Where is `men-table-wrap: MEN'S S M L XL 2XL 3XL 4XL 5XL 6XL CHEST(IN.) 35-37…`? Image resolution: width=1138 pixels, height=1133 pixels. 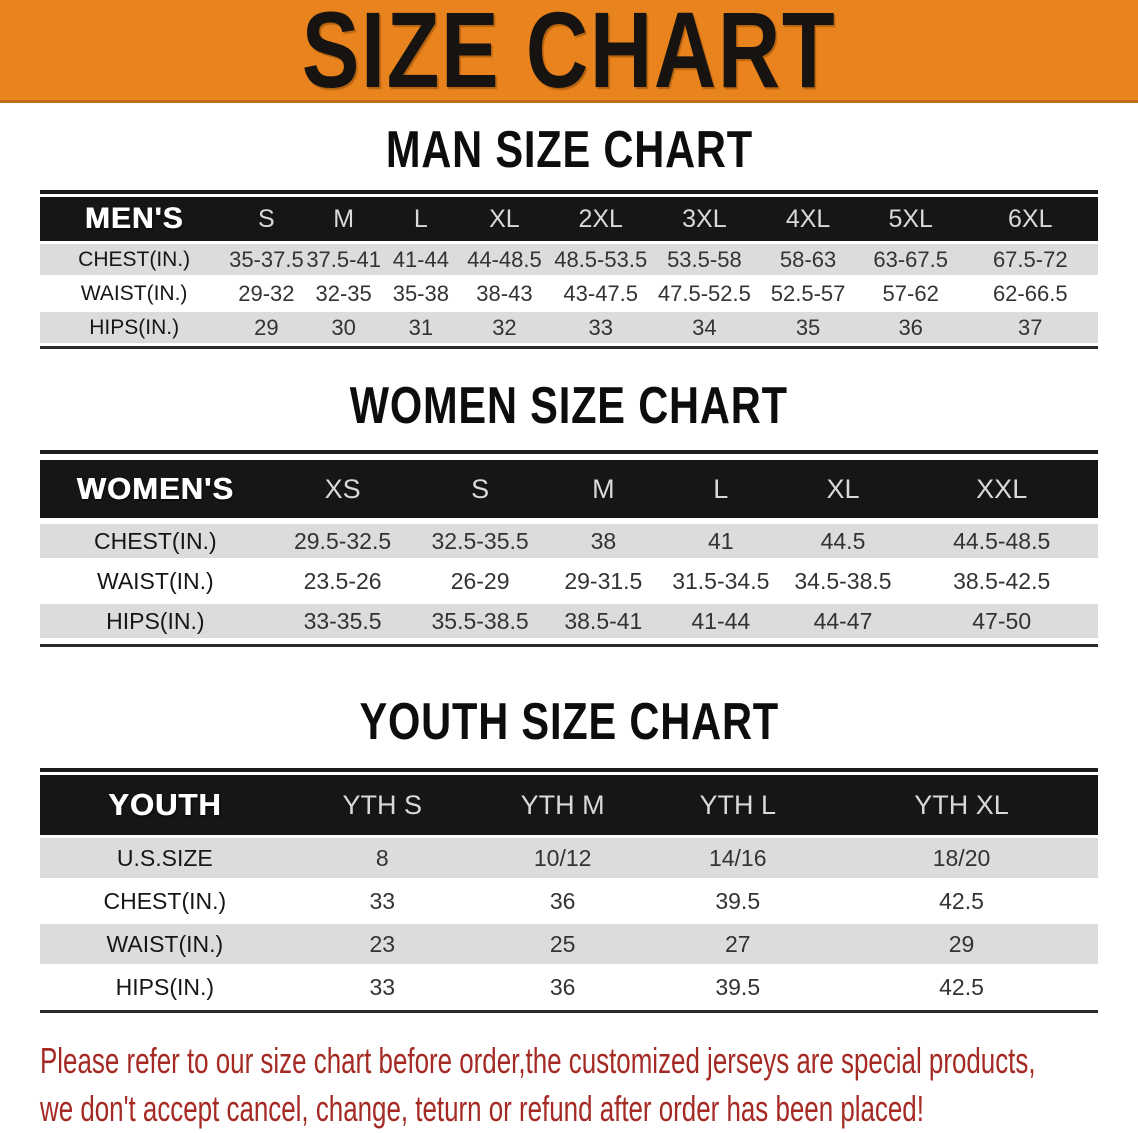
men-table-wrap: MEN'S S M L XL 2XL 3XL 4XL 5XL 6XL CHEST(IN.) 35-37… is located at coordinates (569, 269).